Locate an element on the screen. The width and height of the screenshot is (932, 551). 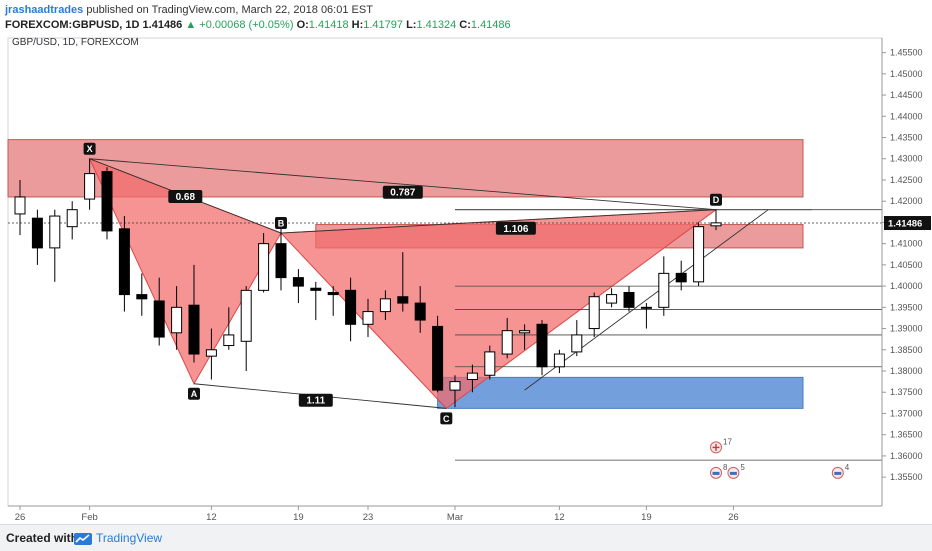
ratio-label: 0.68 is located at coordinates (186, 197).